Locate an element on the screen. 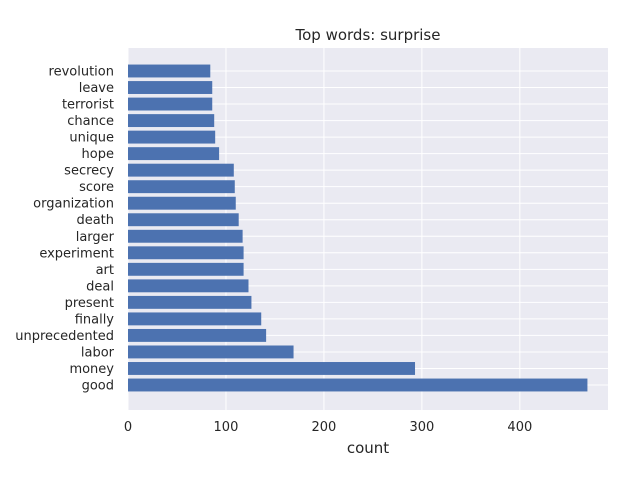 The height and width of the screenshot is (480, 640). y-tick-label-finally: finally is located at coordinates (95, 319).